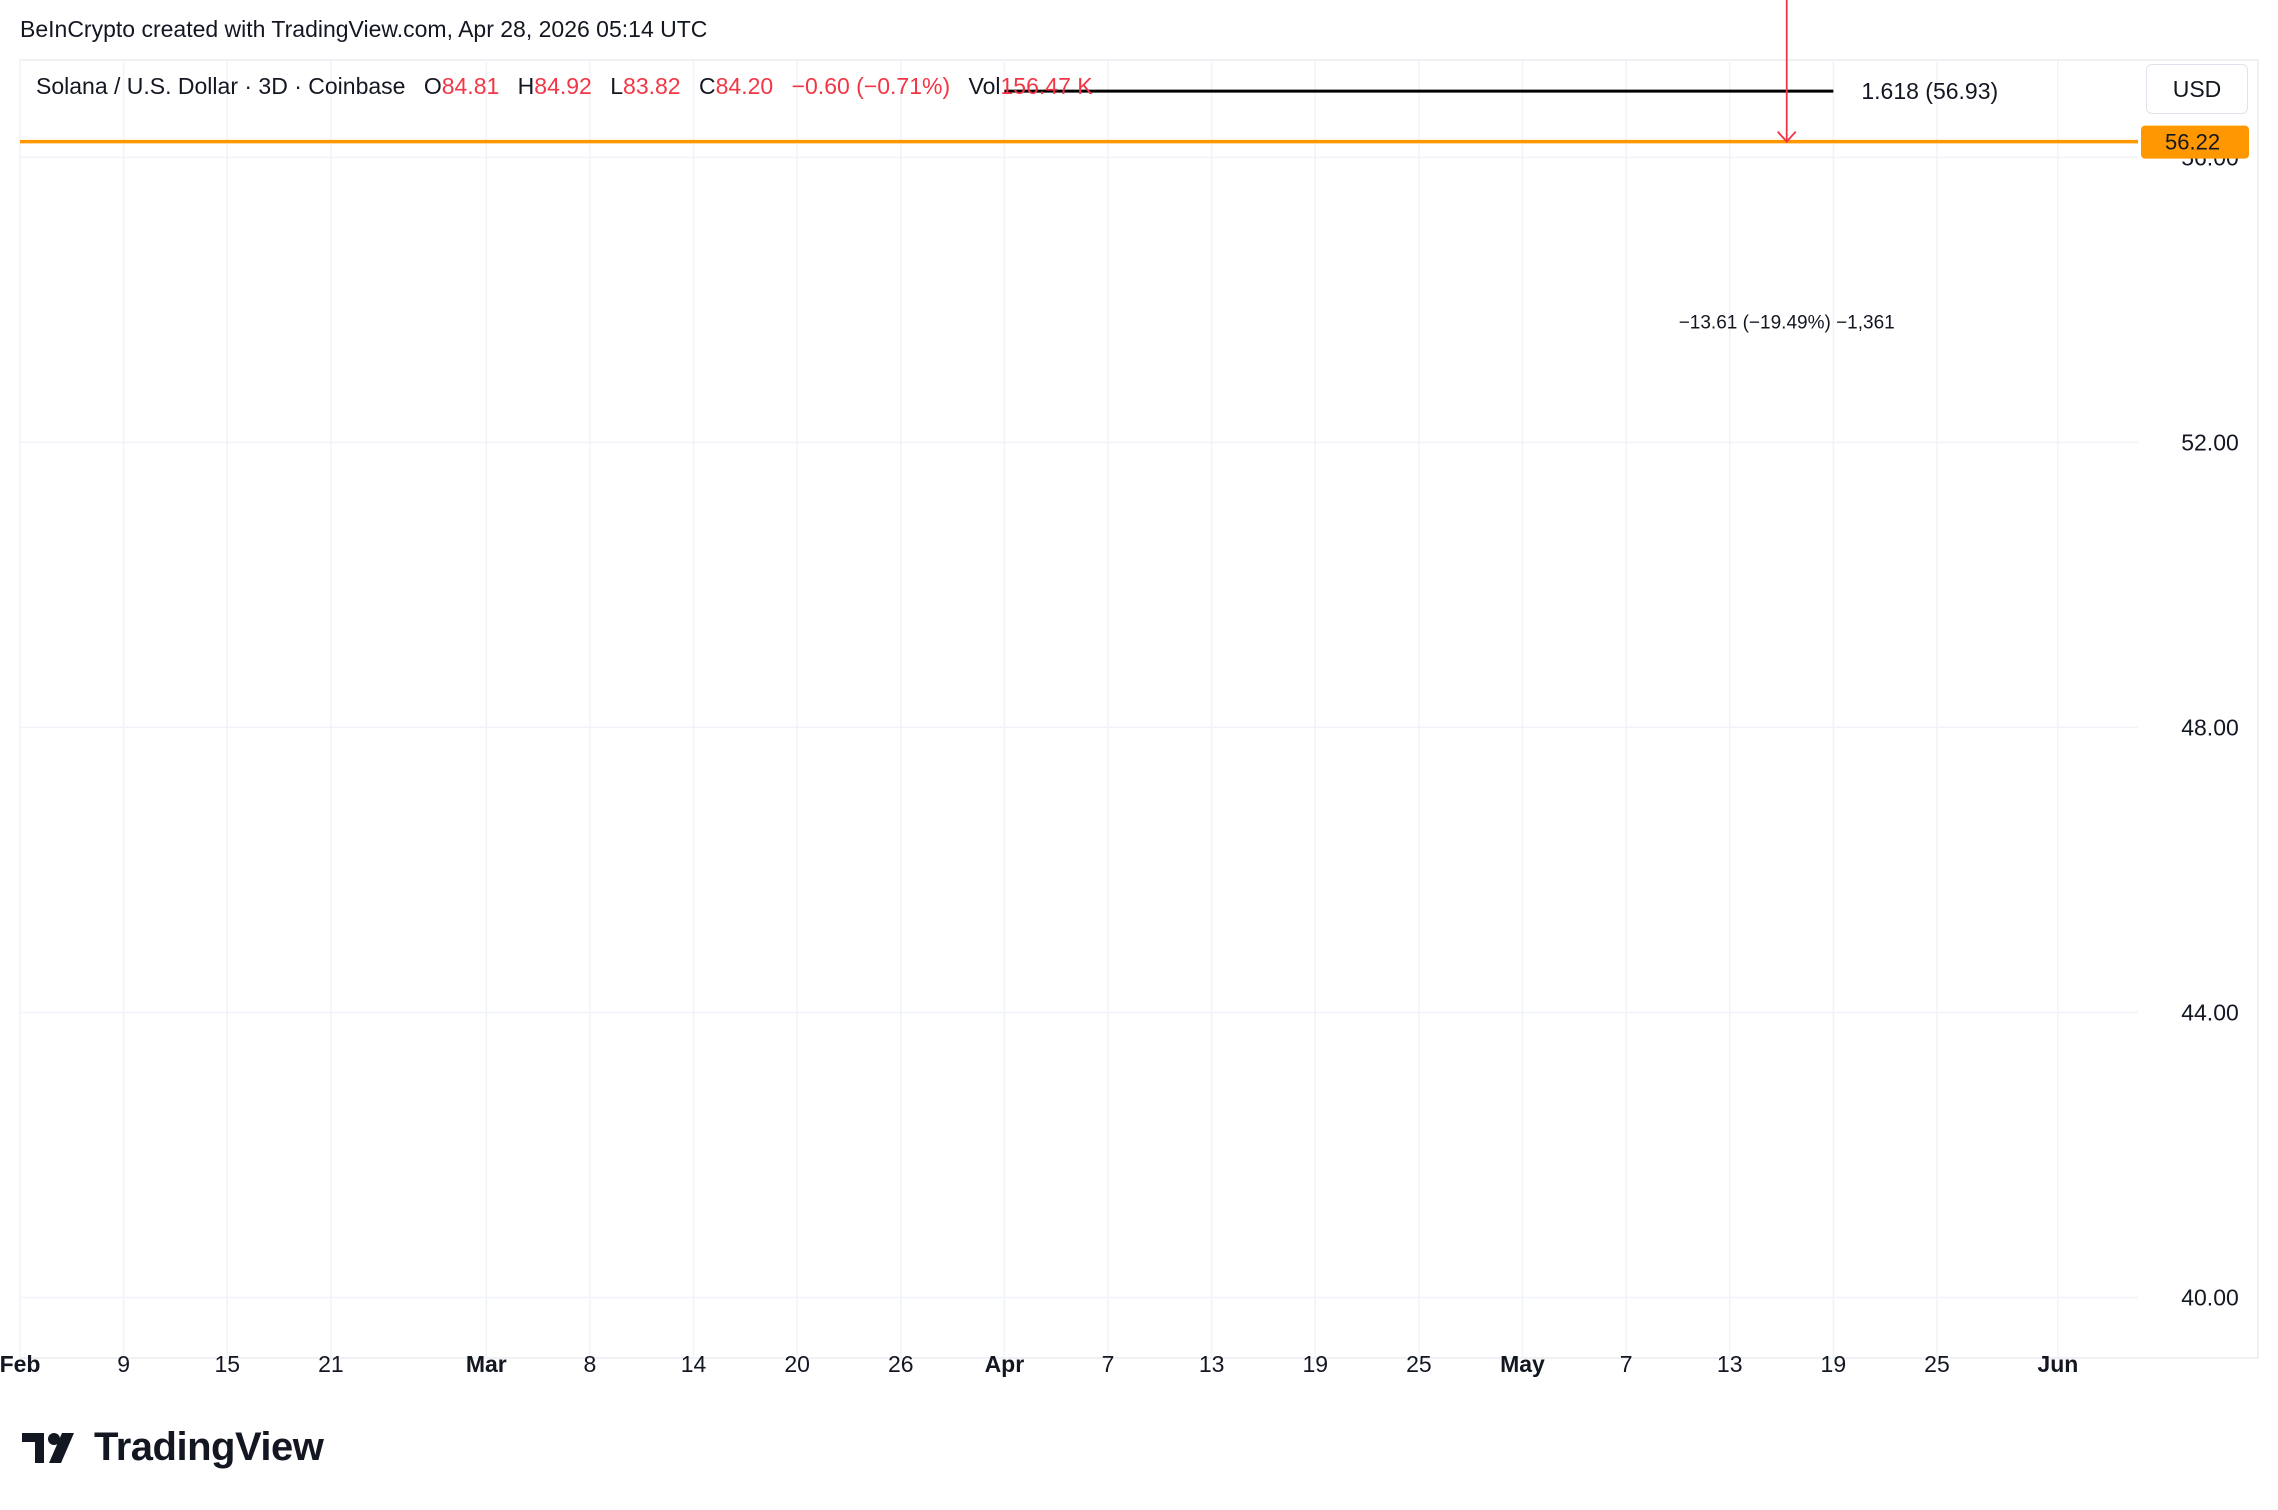 Image resolution: width=2278 pixels, height=1510 pixels. Describe the element at coordinates (1522, 1364) in the screenshot. I see `x-tick-label: May` at that location.